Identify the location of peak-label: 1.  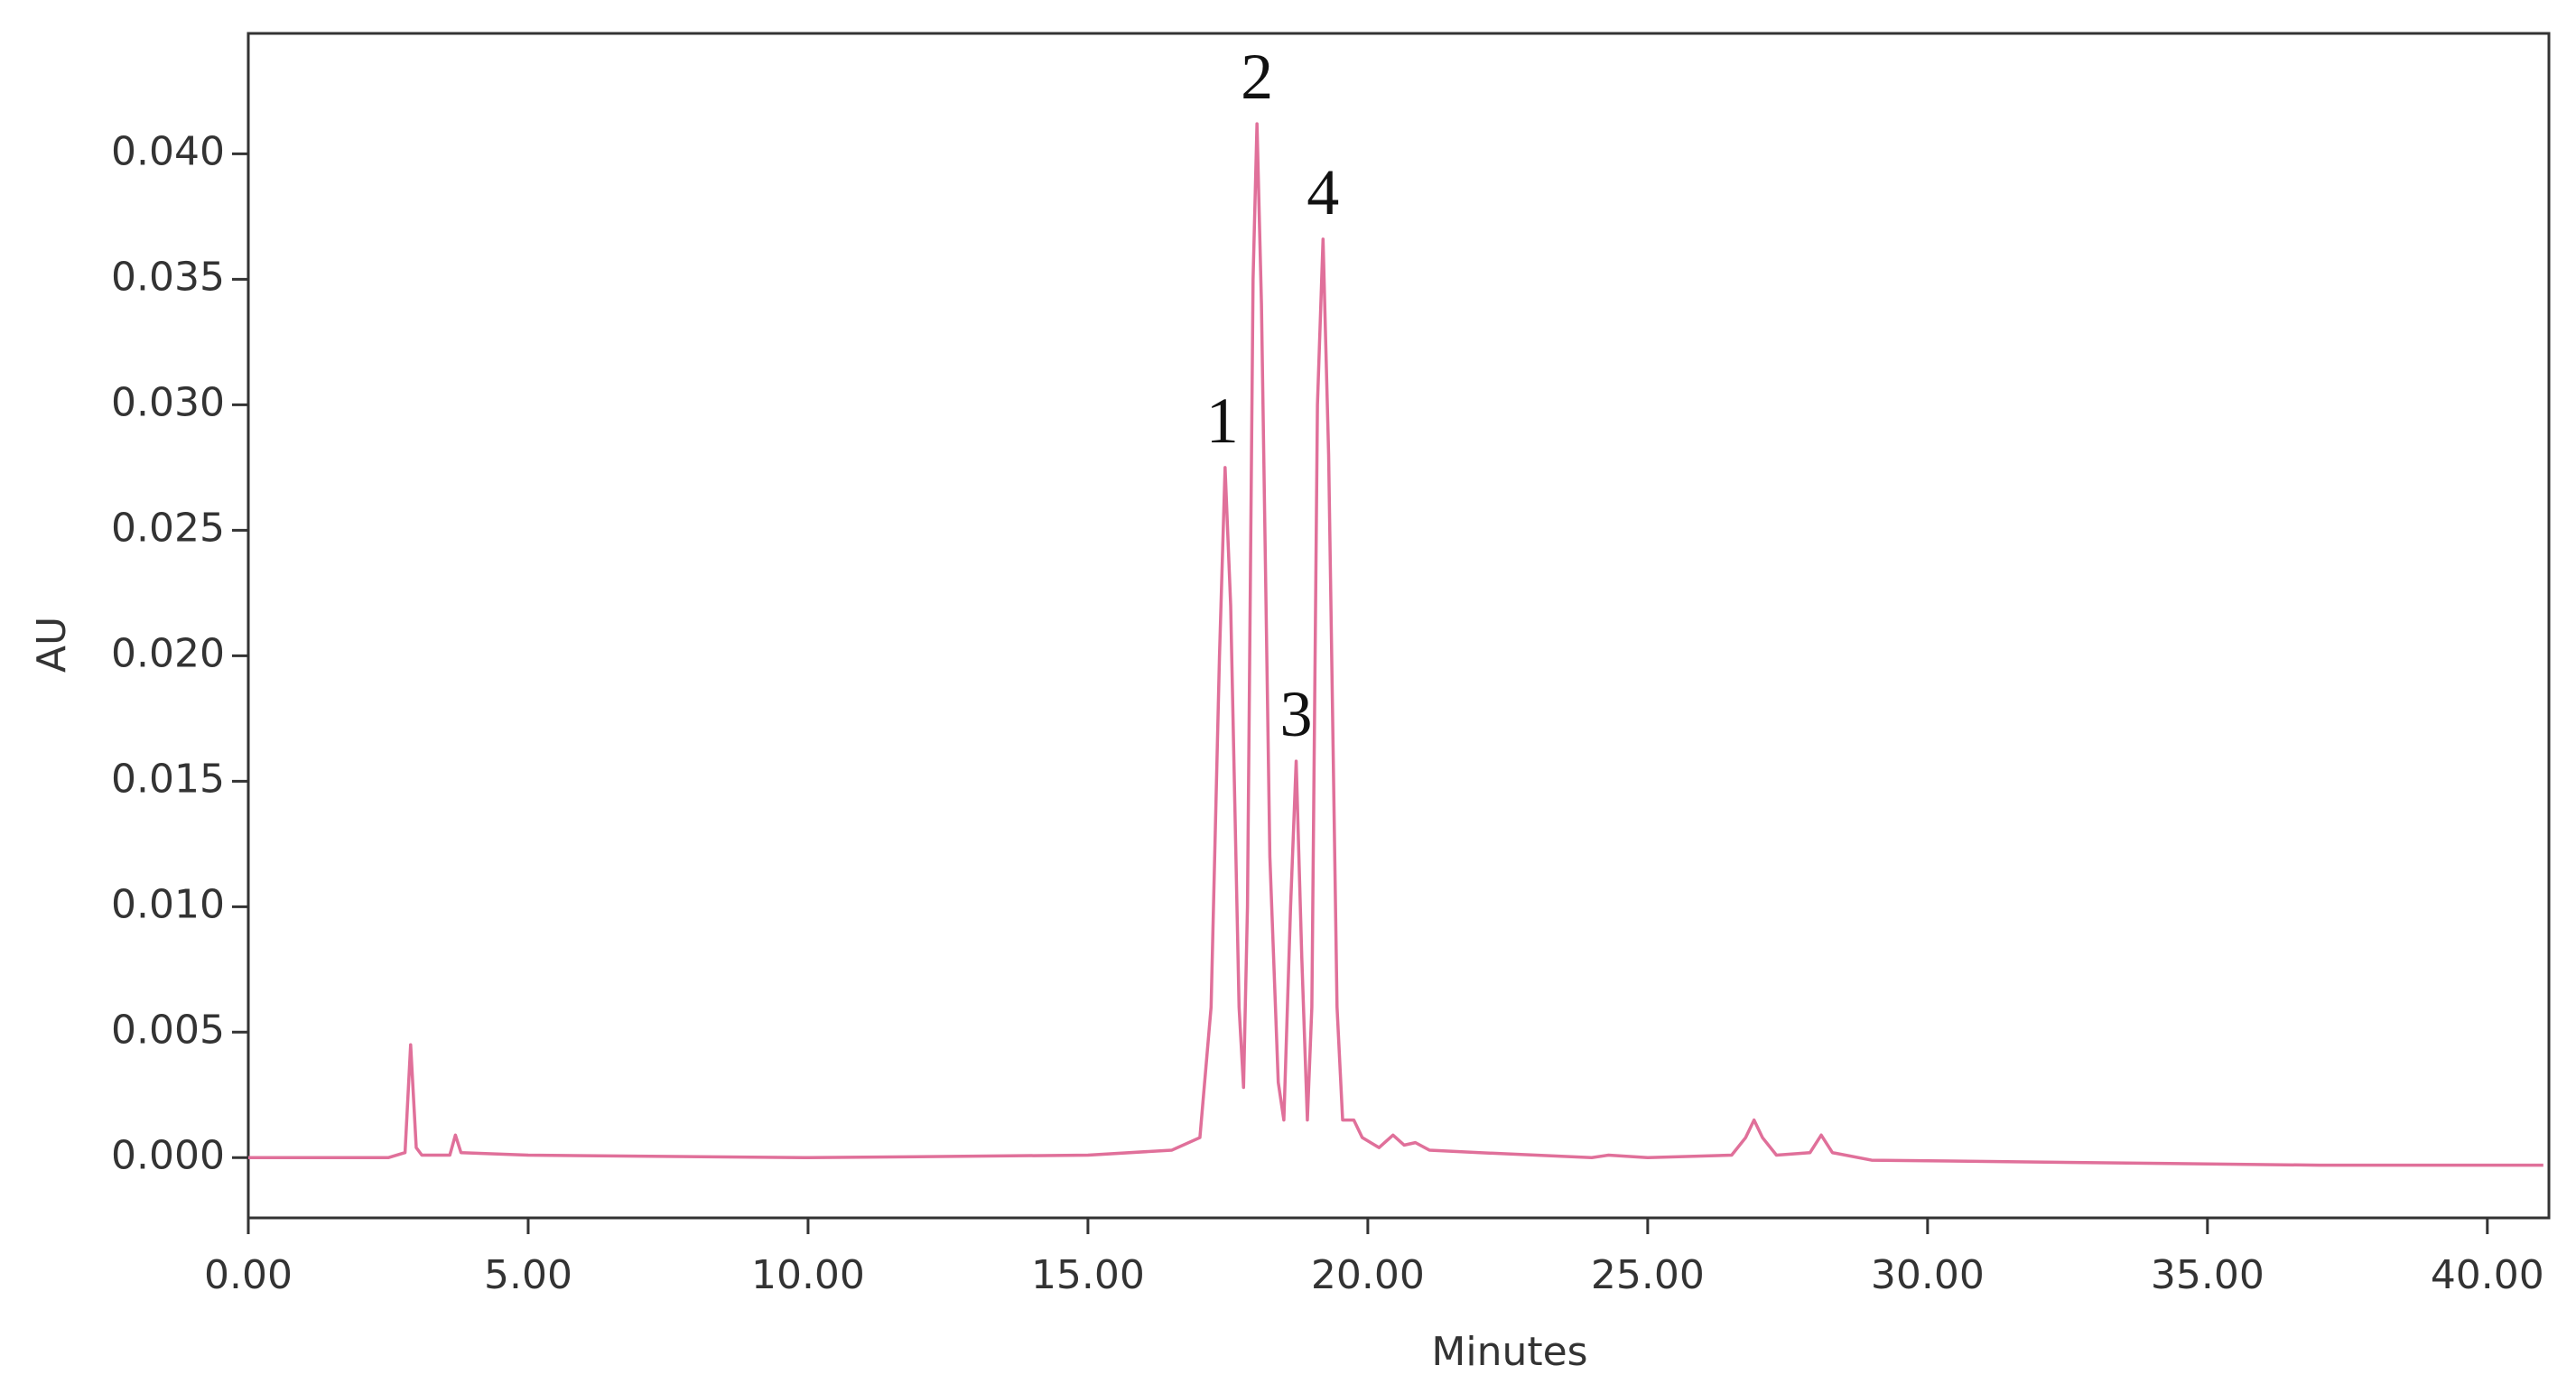
(1222, 421).